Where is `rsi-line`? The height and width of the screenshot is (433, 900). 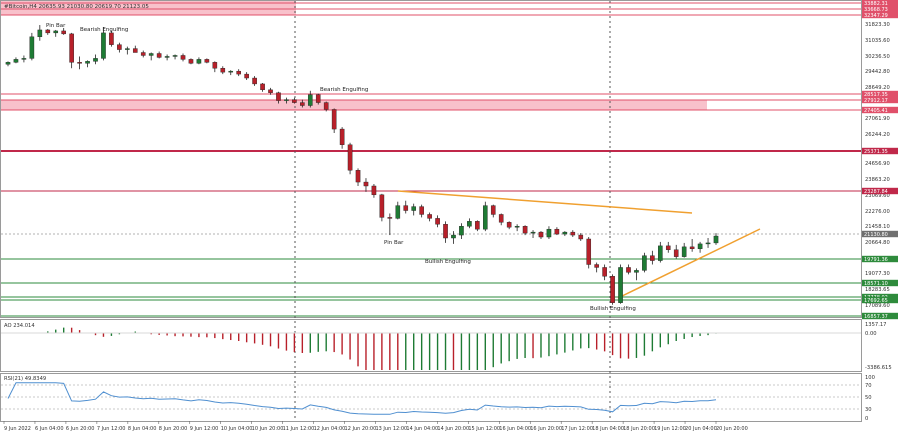 rsi-line is located at coordinates (362, 398).